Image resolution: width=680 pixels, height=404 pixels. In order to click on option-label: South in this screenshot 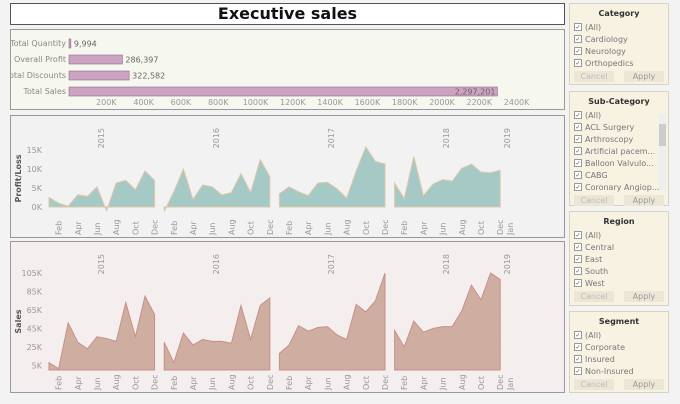, I will do `click(597, 271)`.